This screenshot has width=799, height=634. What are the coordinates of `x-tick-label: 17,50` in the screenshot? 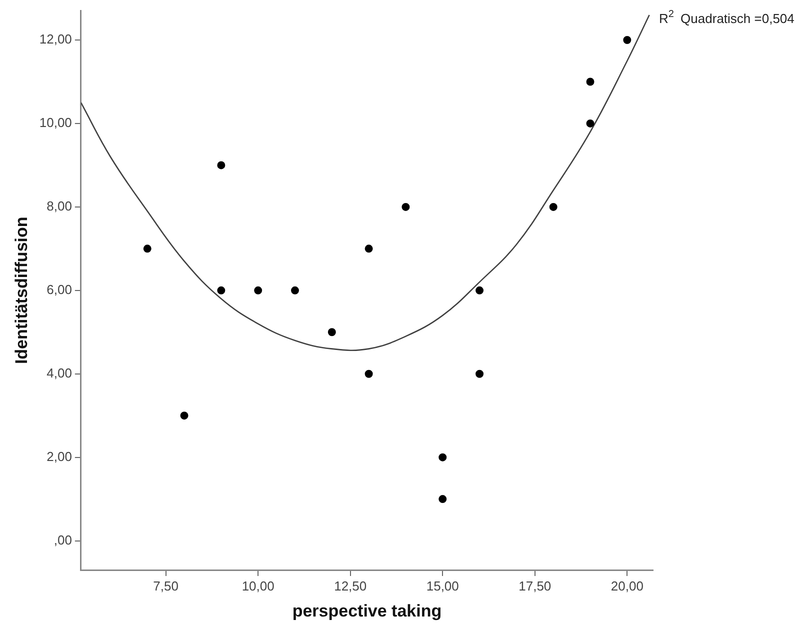 It's located at (535, 586).